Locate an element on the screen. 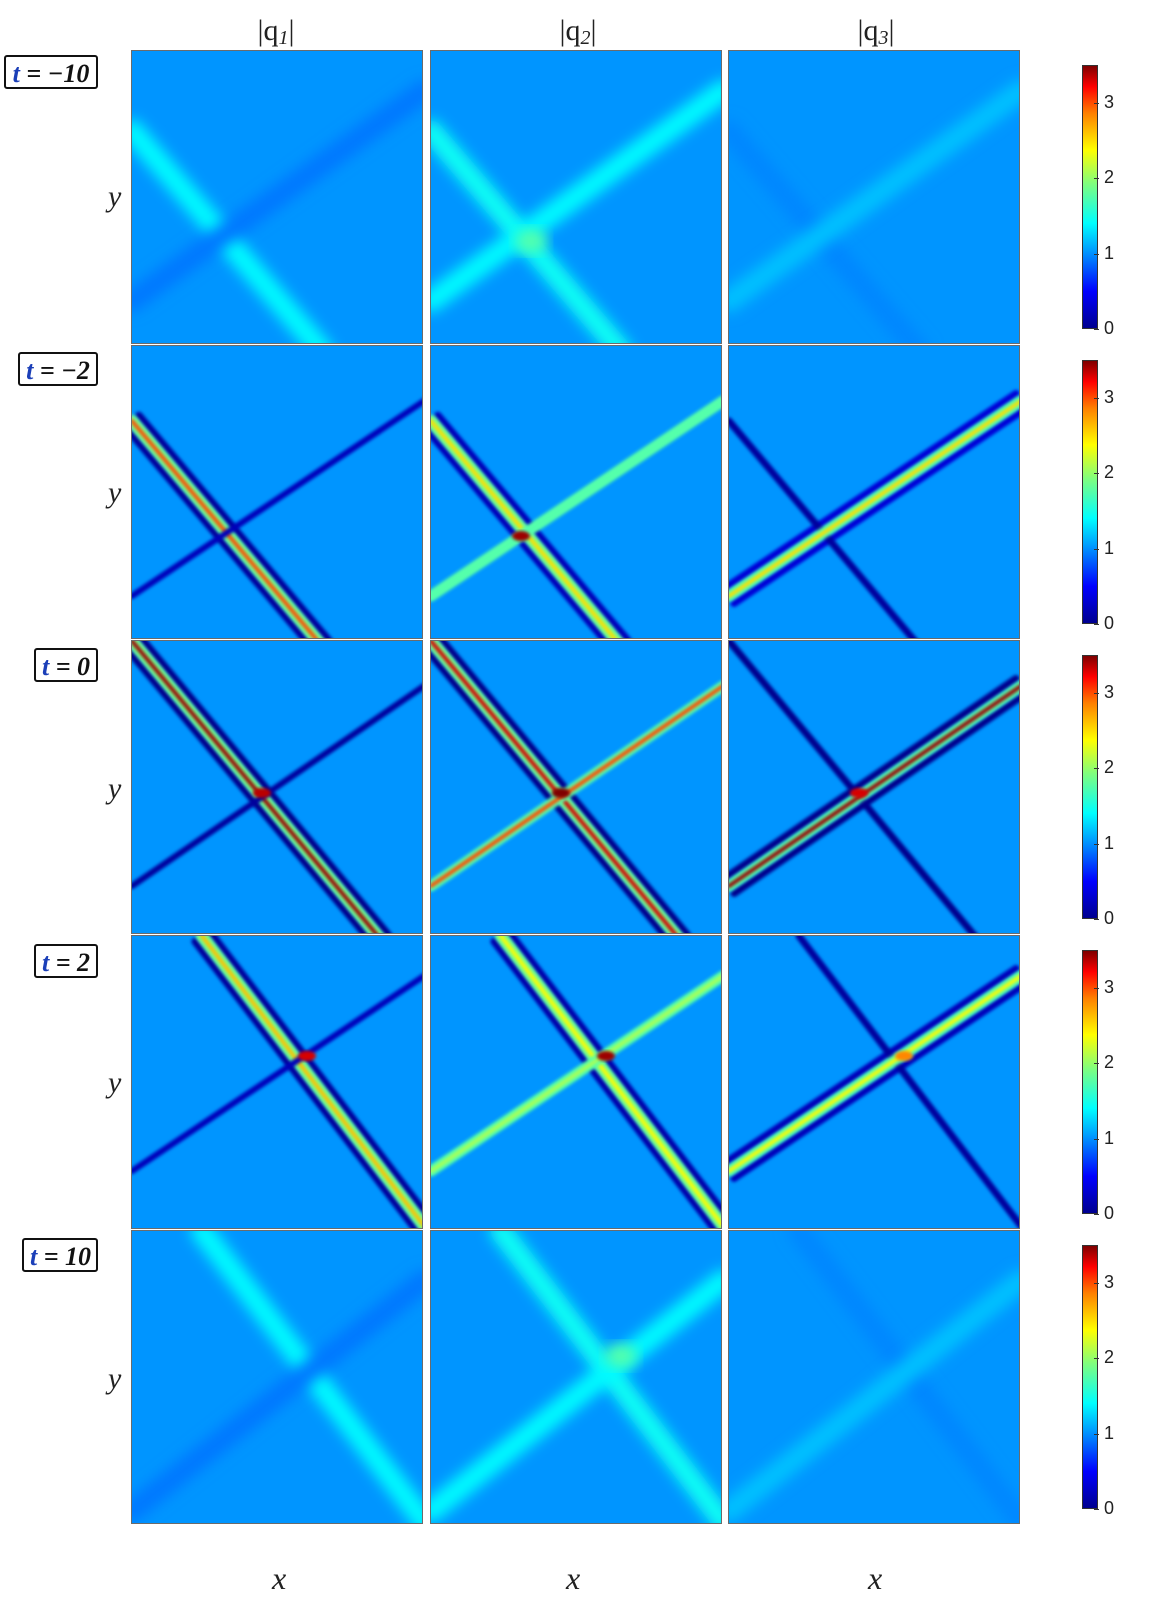 The height and width of the screenshot is (1622, 1152). time-value: = 10 is located at coordinates (67, 1256).